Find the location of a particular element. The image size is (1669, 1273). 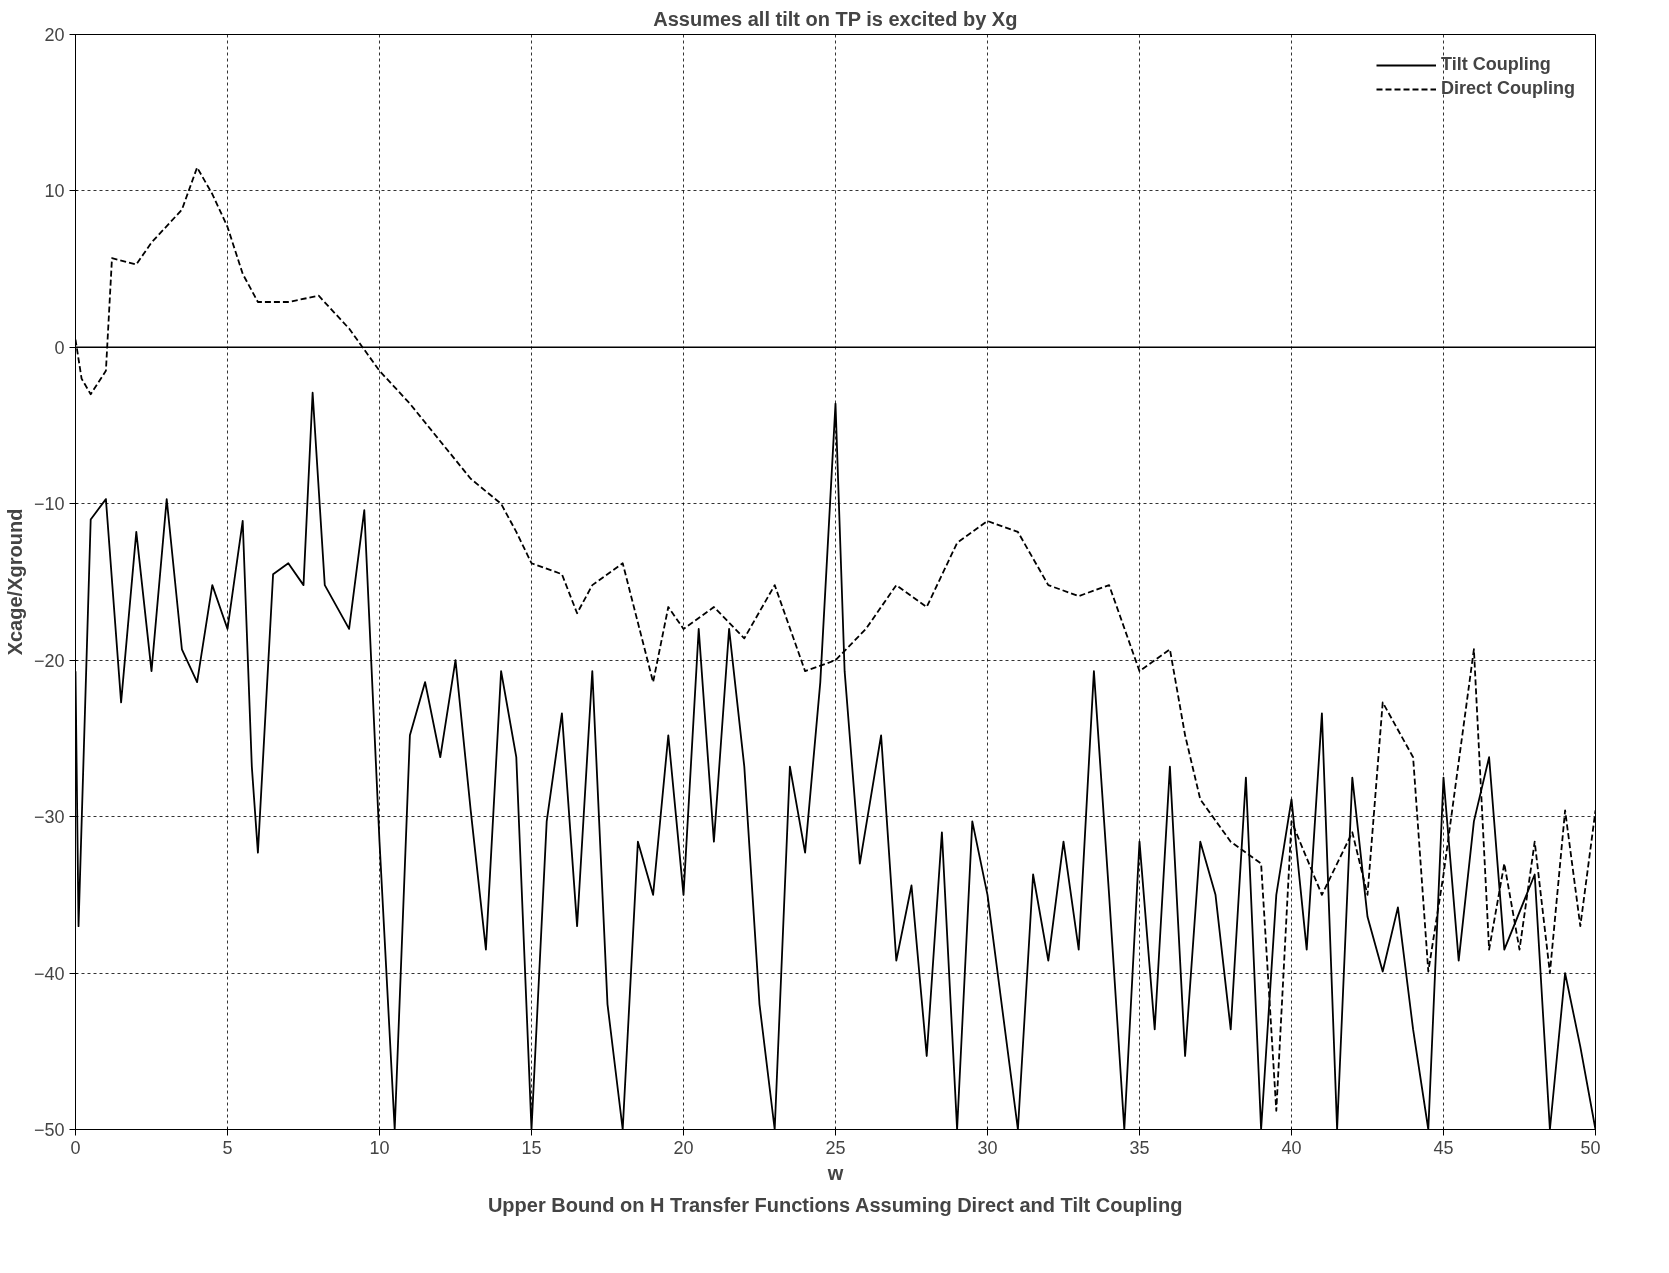

x-tick-label: 20 is located at coordinates (683, 1147).